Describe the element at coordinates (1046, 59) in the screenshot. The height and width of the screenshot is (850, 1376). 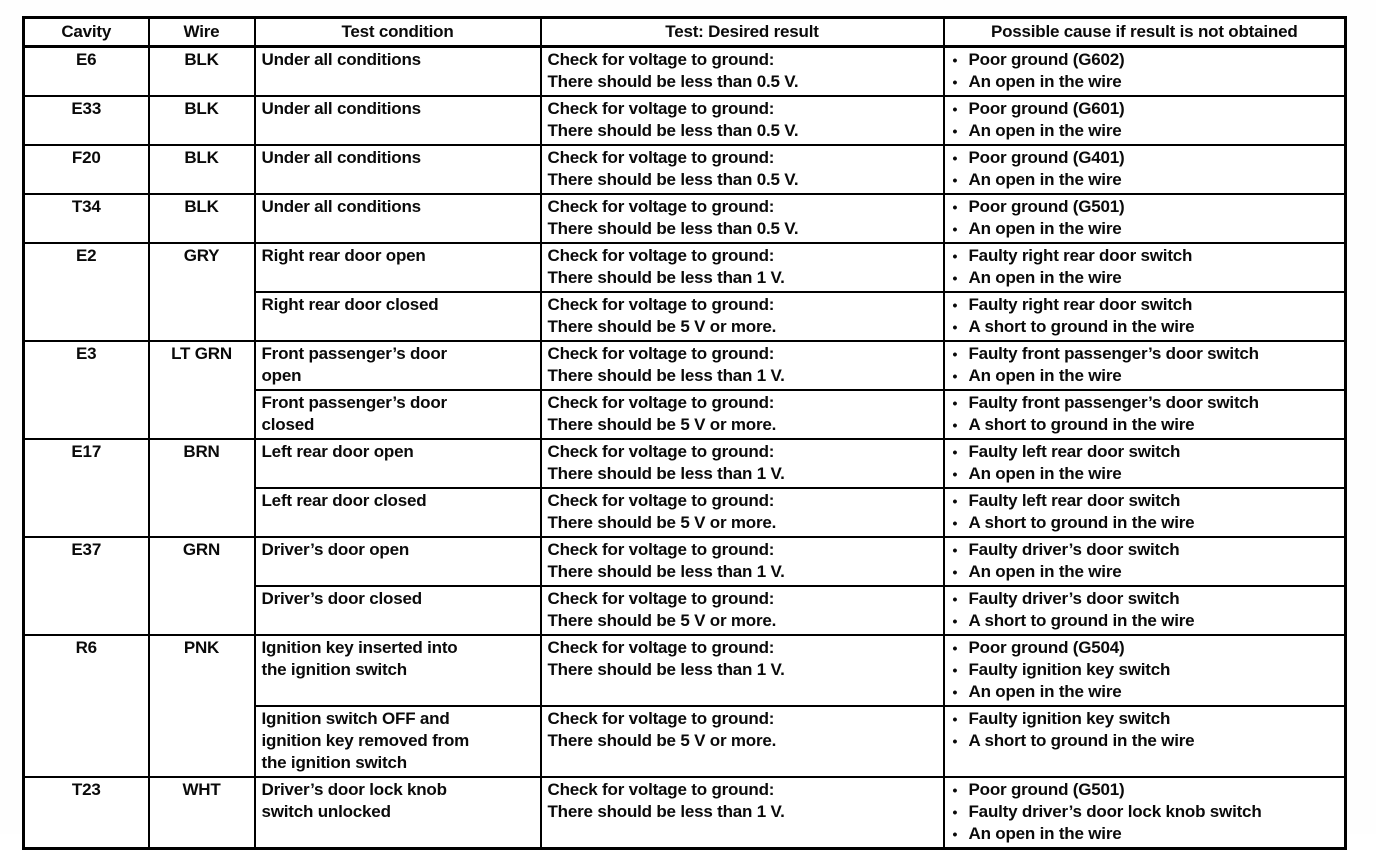
I see `possible-cause-text: Poor ground (G602)` at that location.